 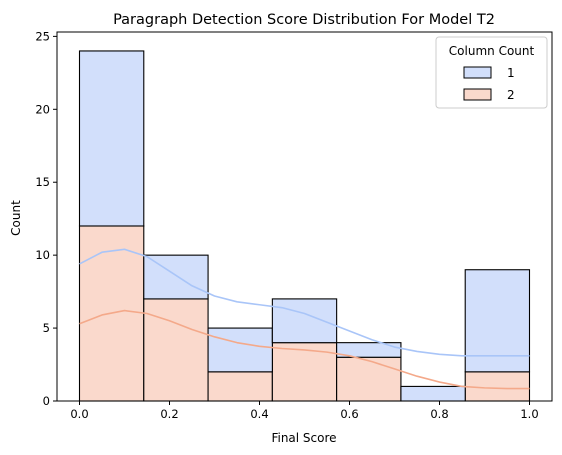 What do you see at coordinates (259, 414) in the screenshot?
I see `x-tick-label: 0.4` at bounding box center [259, 414].